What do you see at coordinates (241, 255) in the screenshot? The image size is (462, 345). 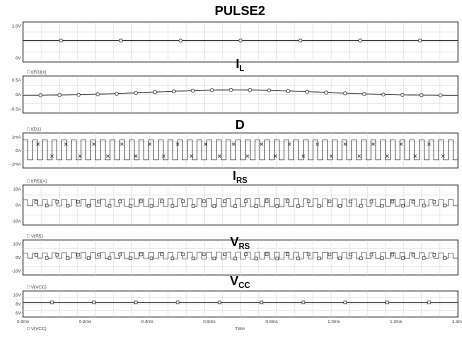 I see `trace-line` at bounding box center [241, 255].